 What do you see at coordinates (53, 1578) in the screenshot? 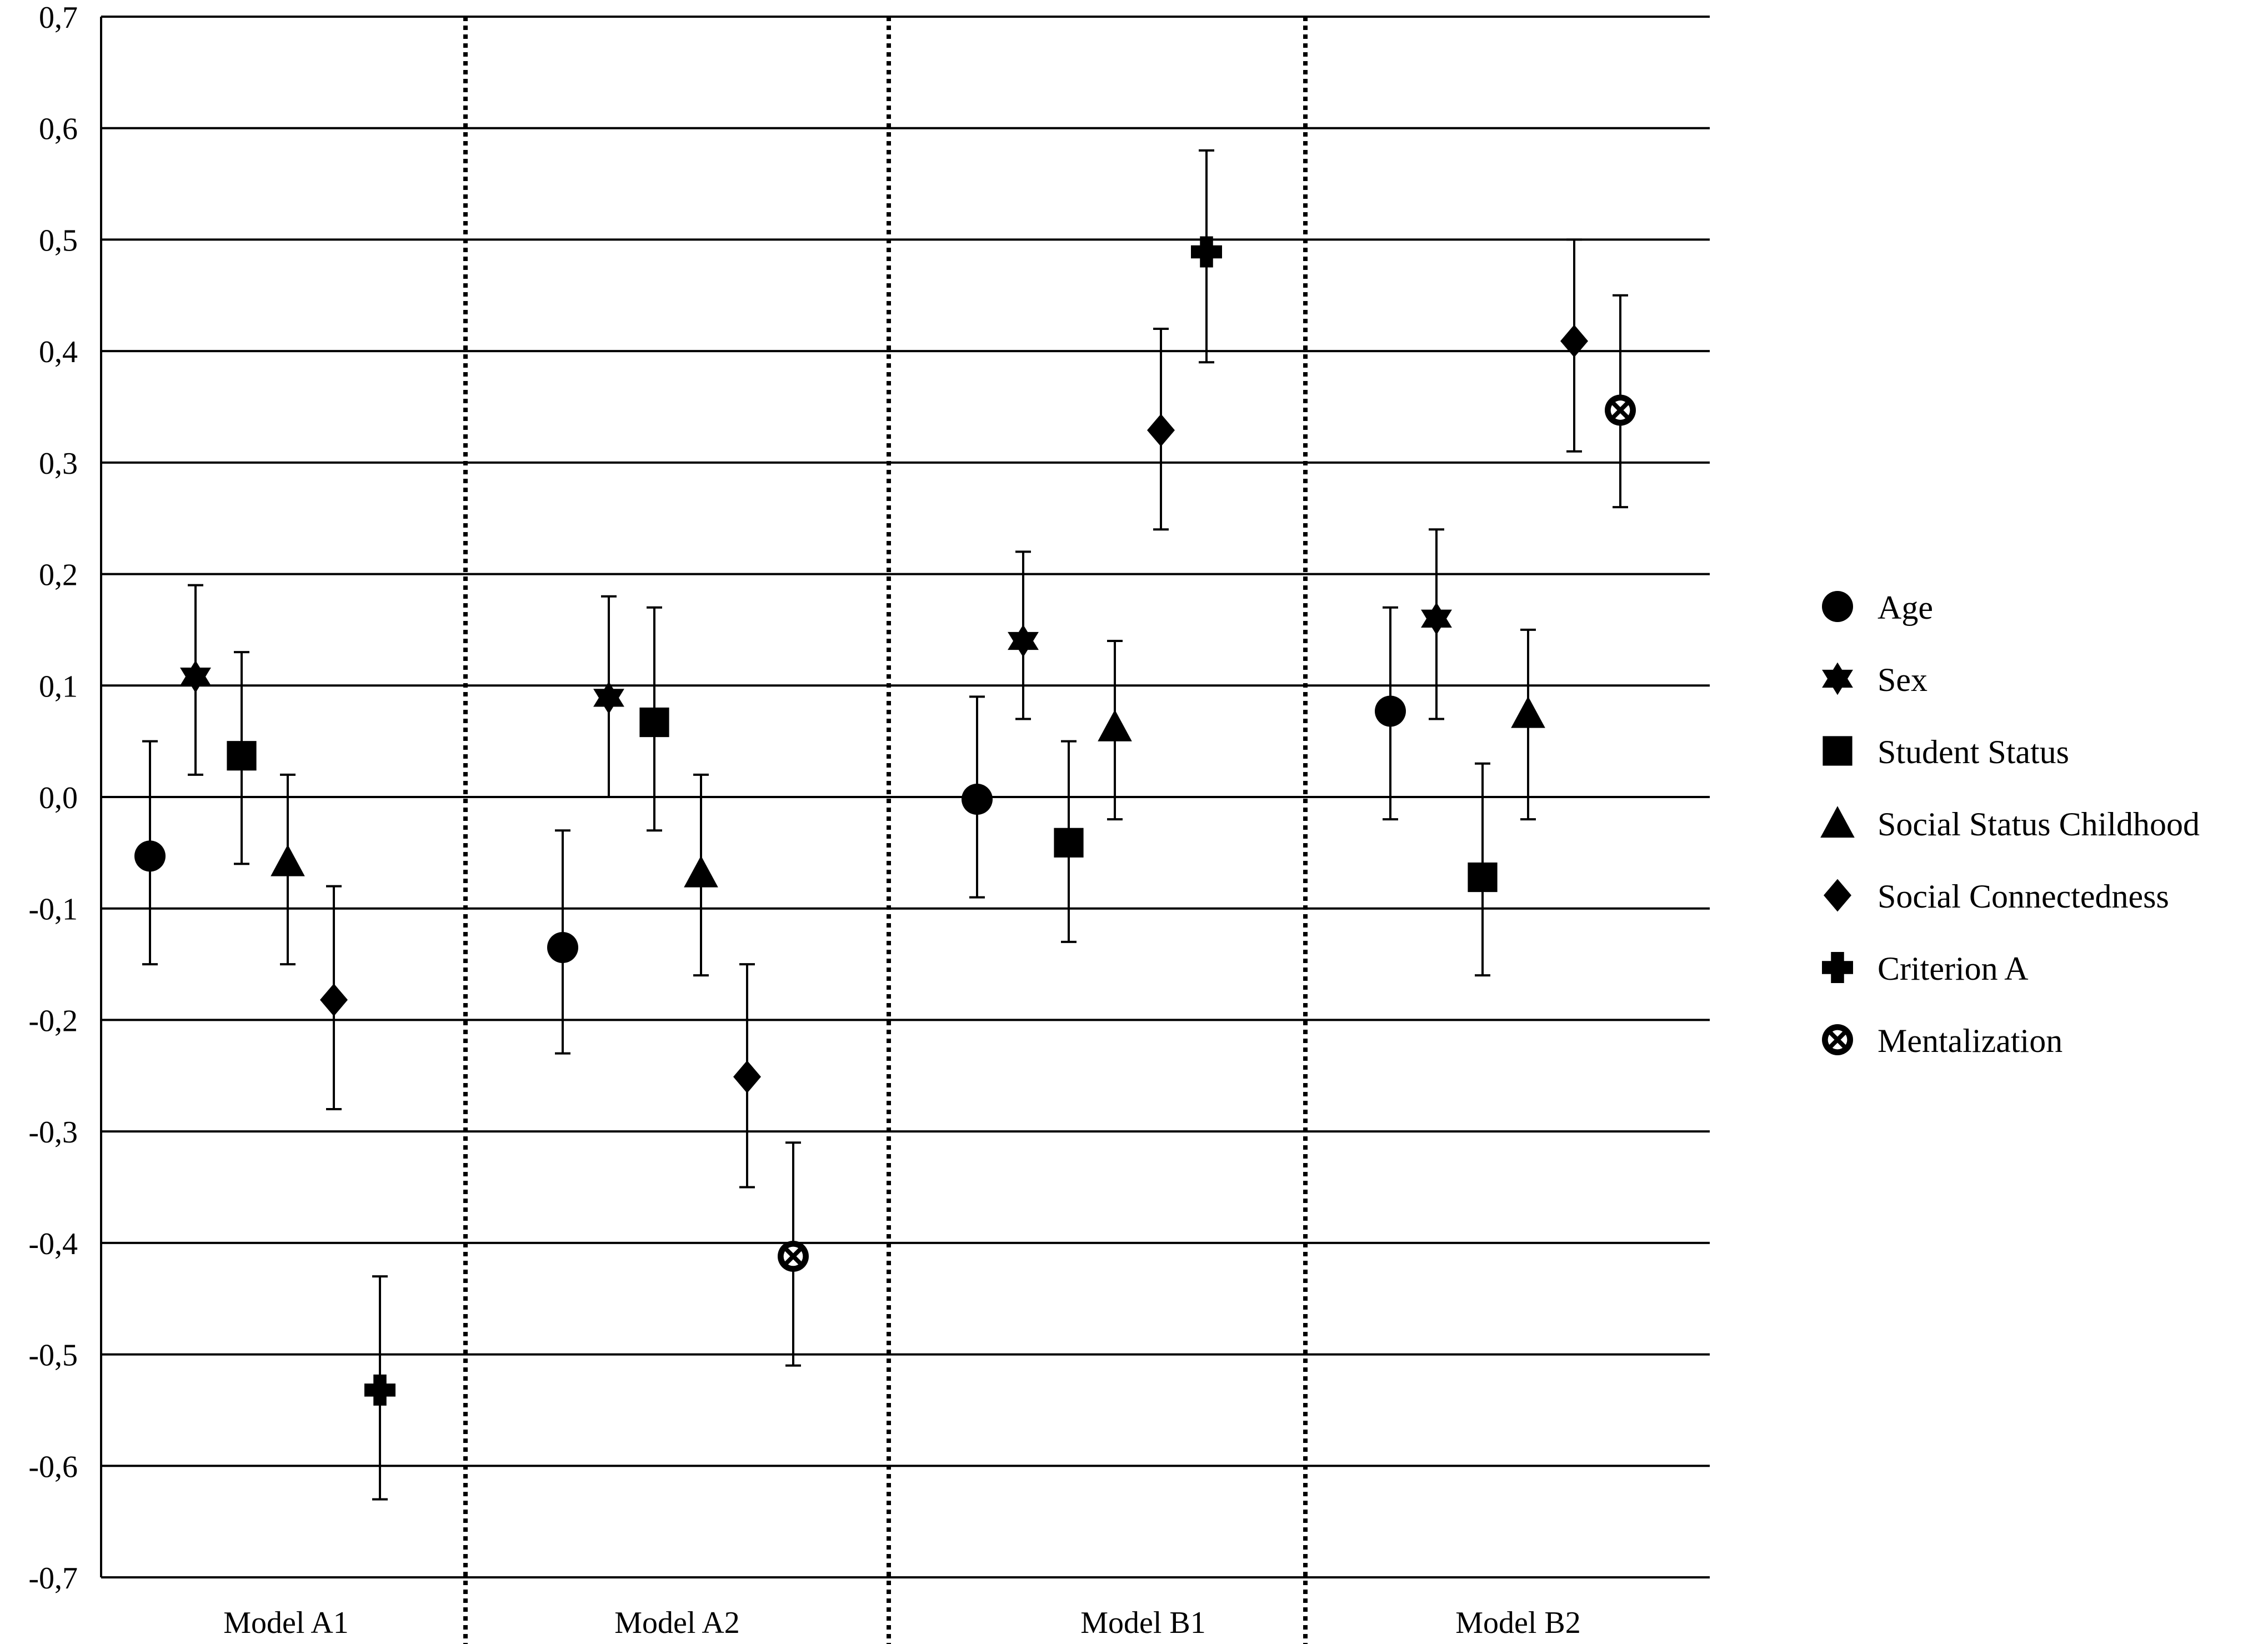
I see `y-tick-label: -0,7` at bounding box center [53, 1578].